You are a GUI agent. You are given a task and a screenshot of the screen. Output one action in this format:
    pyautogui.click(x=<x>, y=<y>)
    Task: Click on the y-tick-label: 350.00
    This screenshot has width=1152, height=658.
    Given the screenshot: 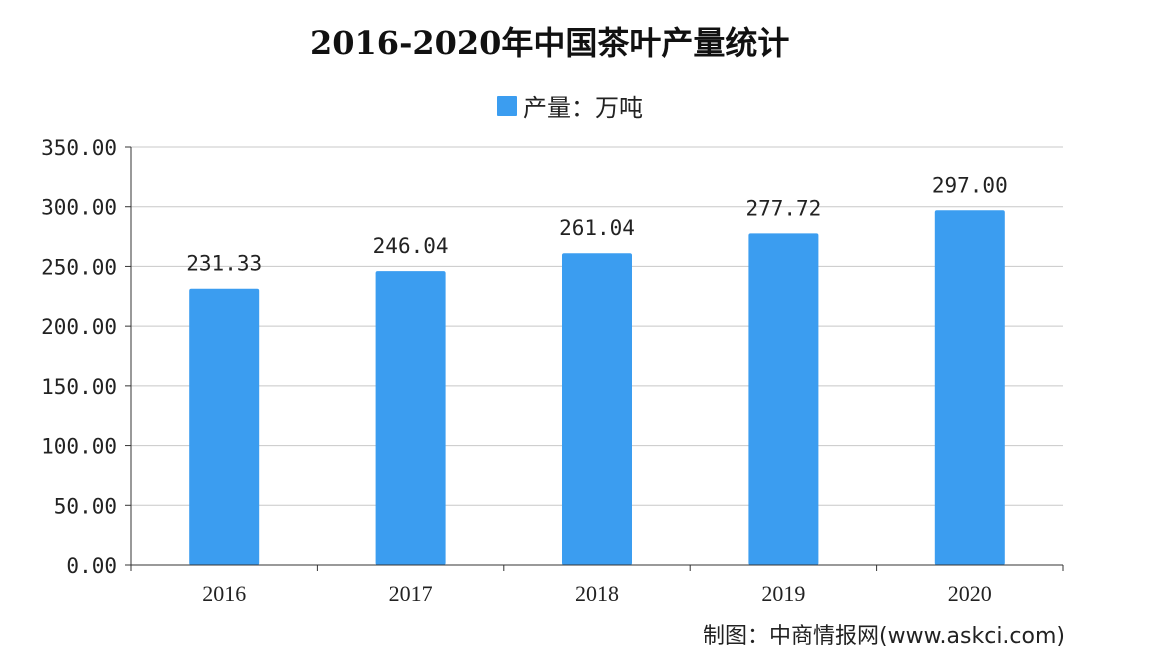 What is the action you would take?
    pyautogui.click(x=79, y=148)
    